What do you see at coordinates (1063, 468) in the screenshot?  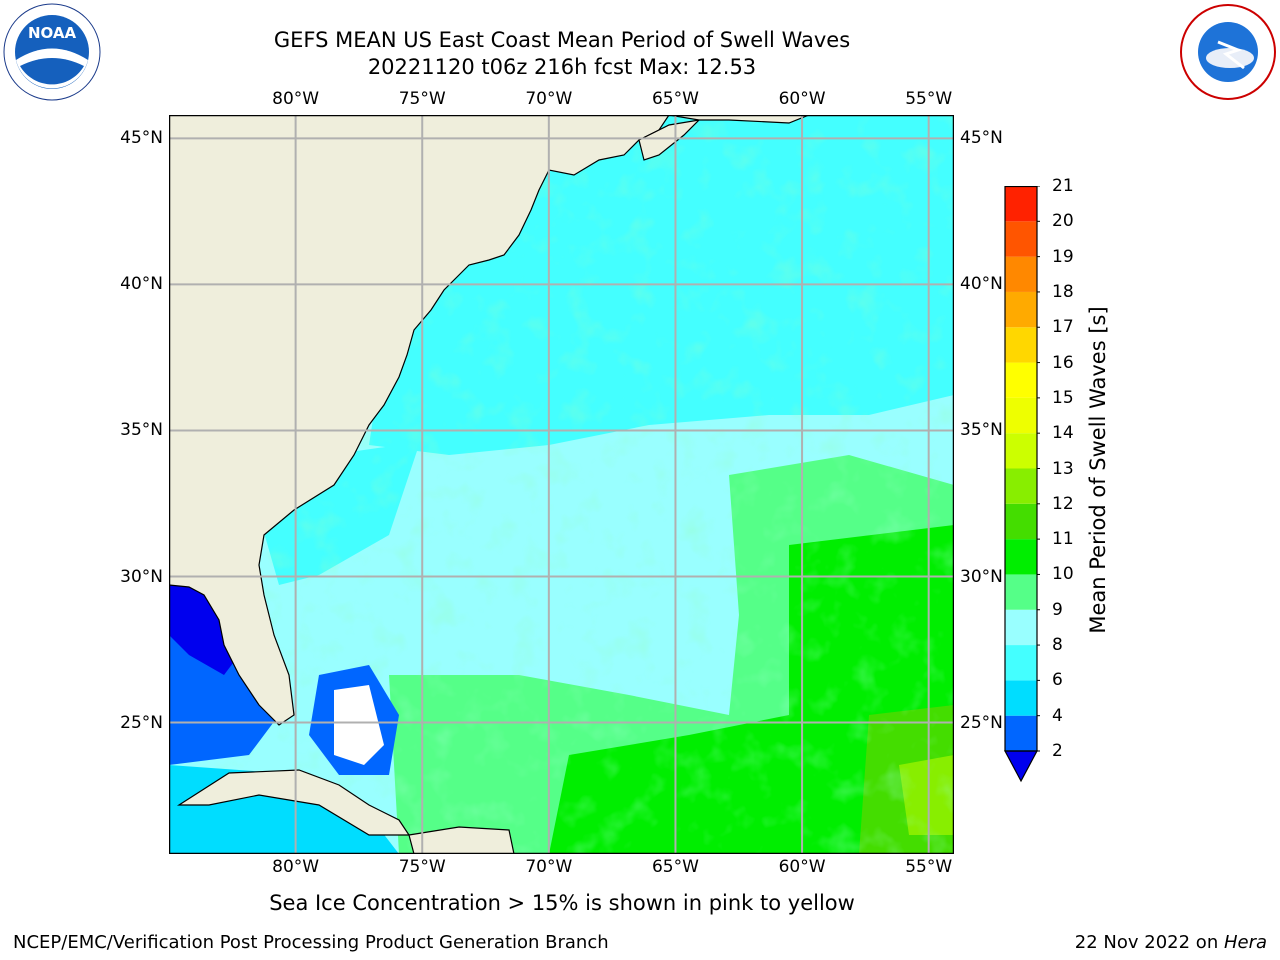 I see `colorbar-level-label: 13` at bounding box center [1063, 468].